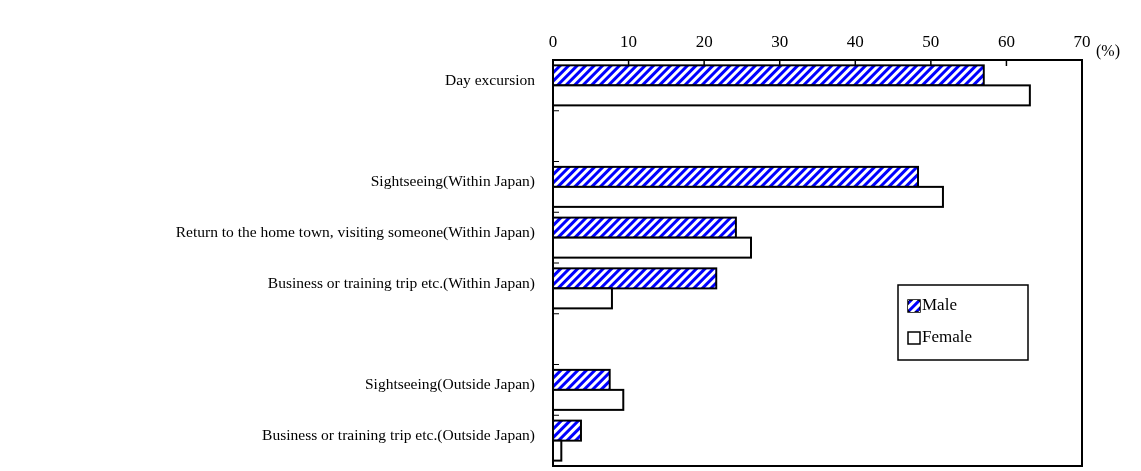 This screenshot has height=471, width=1141. What do you see at coordinates (449, 384) in the screenshot?
I see `y-tick-label: Sightseeing(Outside Japan)` at bounding box center [449, 384].